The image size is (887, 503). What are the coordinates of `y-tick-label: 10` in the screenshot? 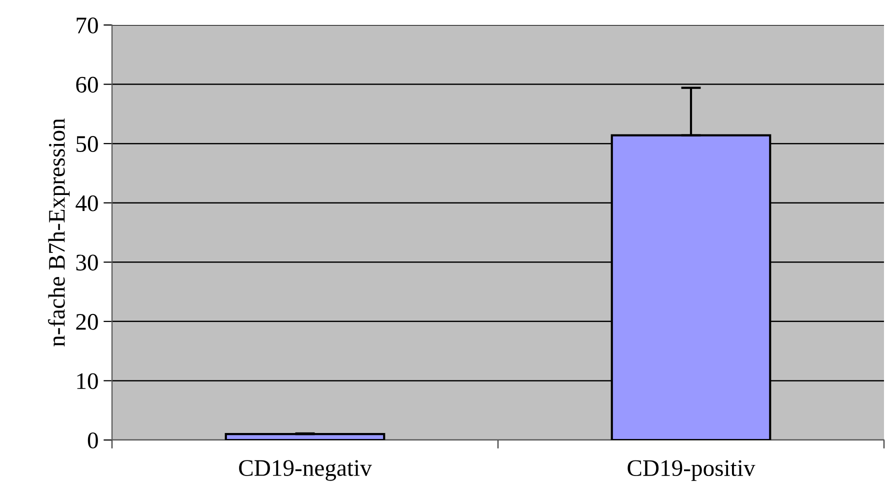 It's located at (87, 381).